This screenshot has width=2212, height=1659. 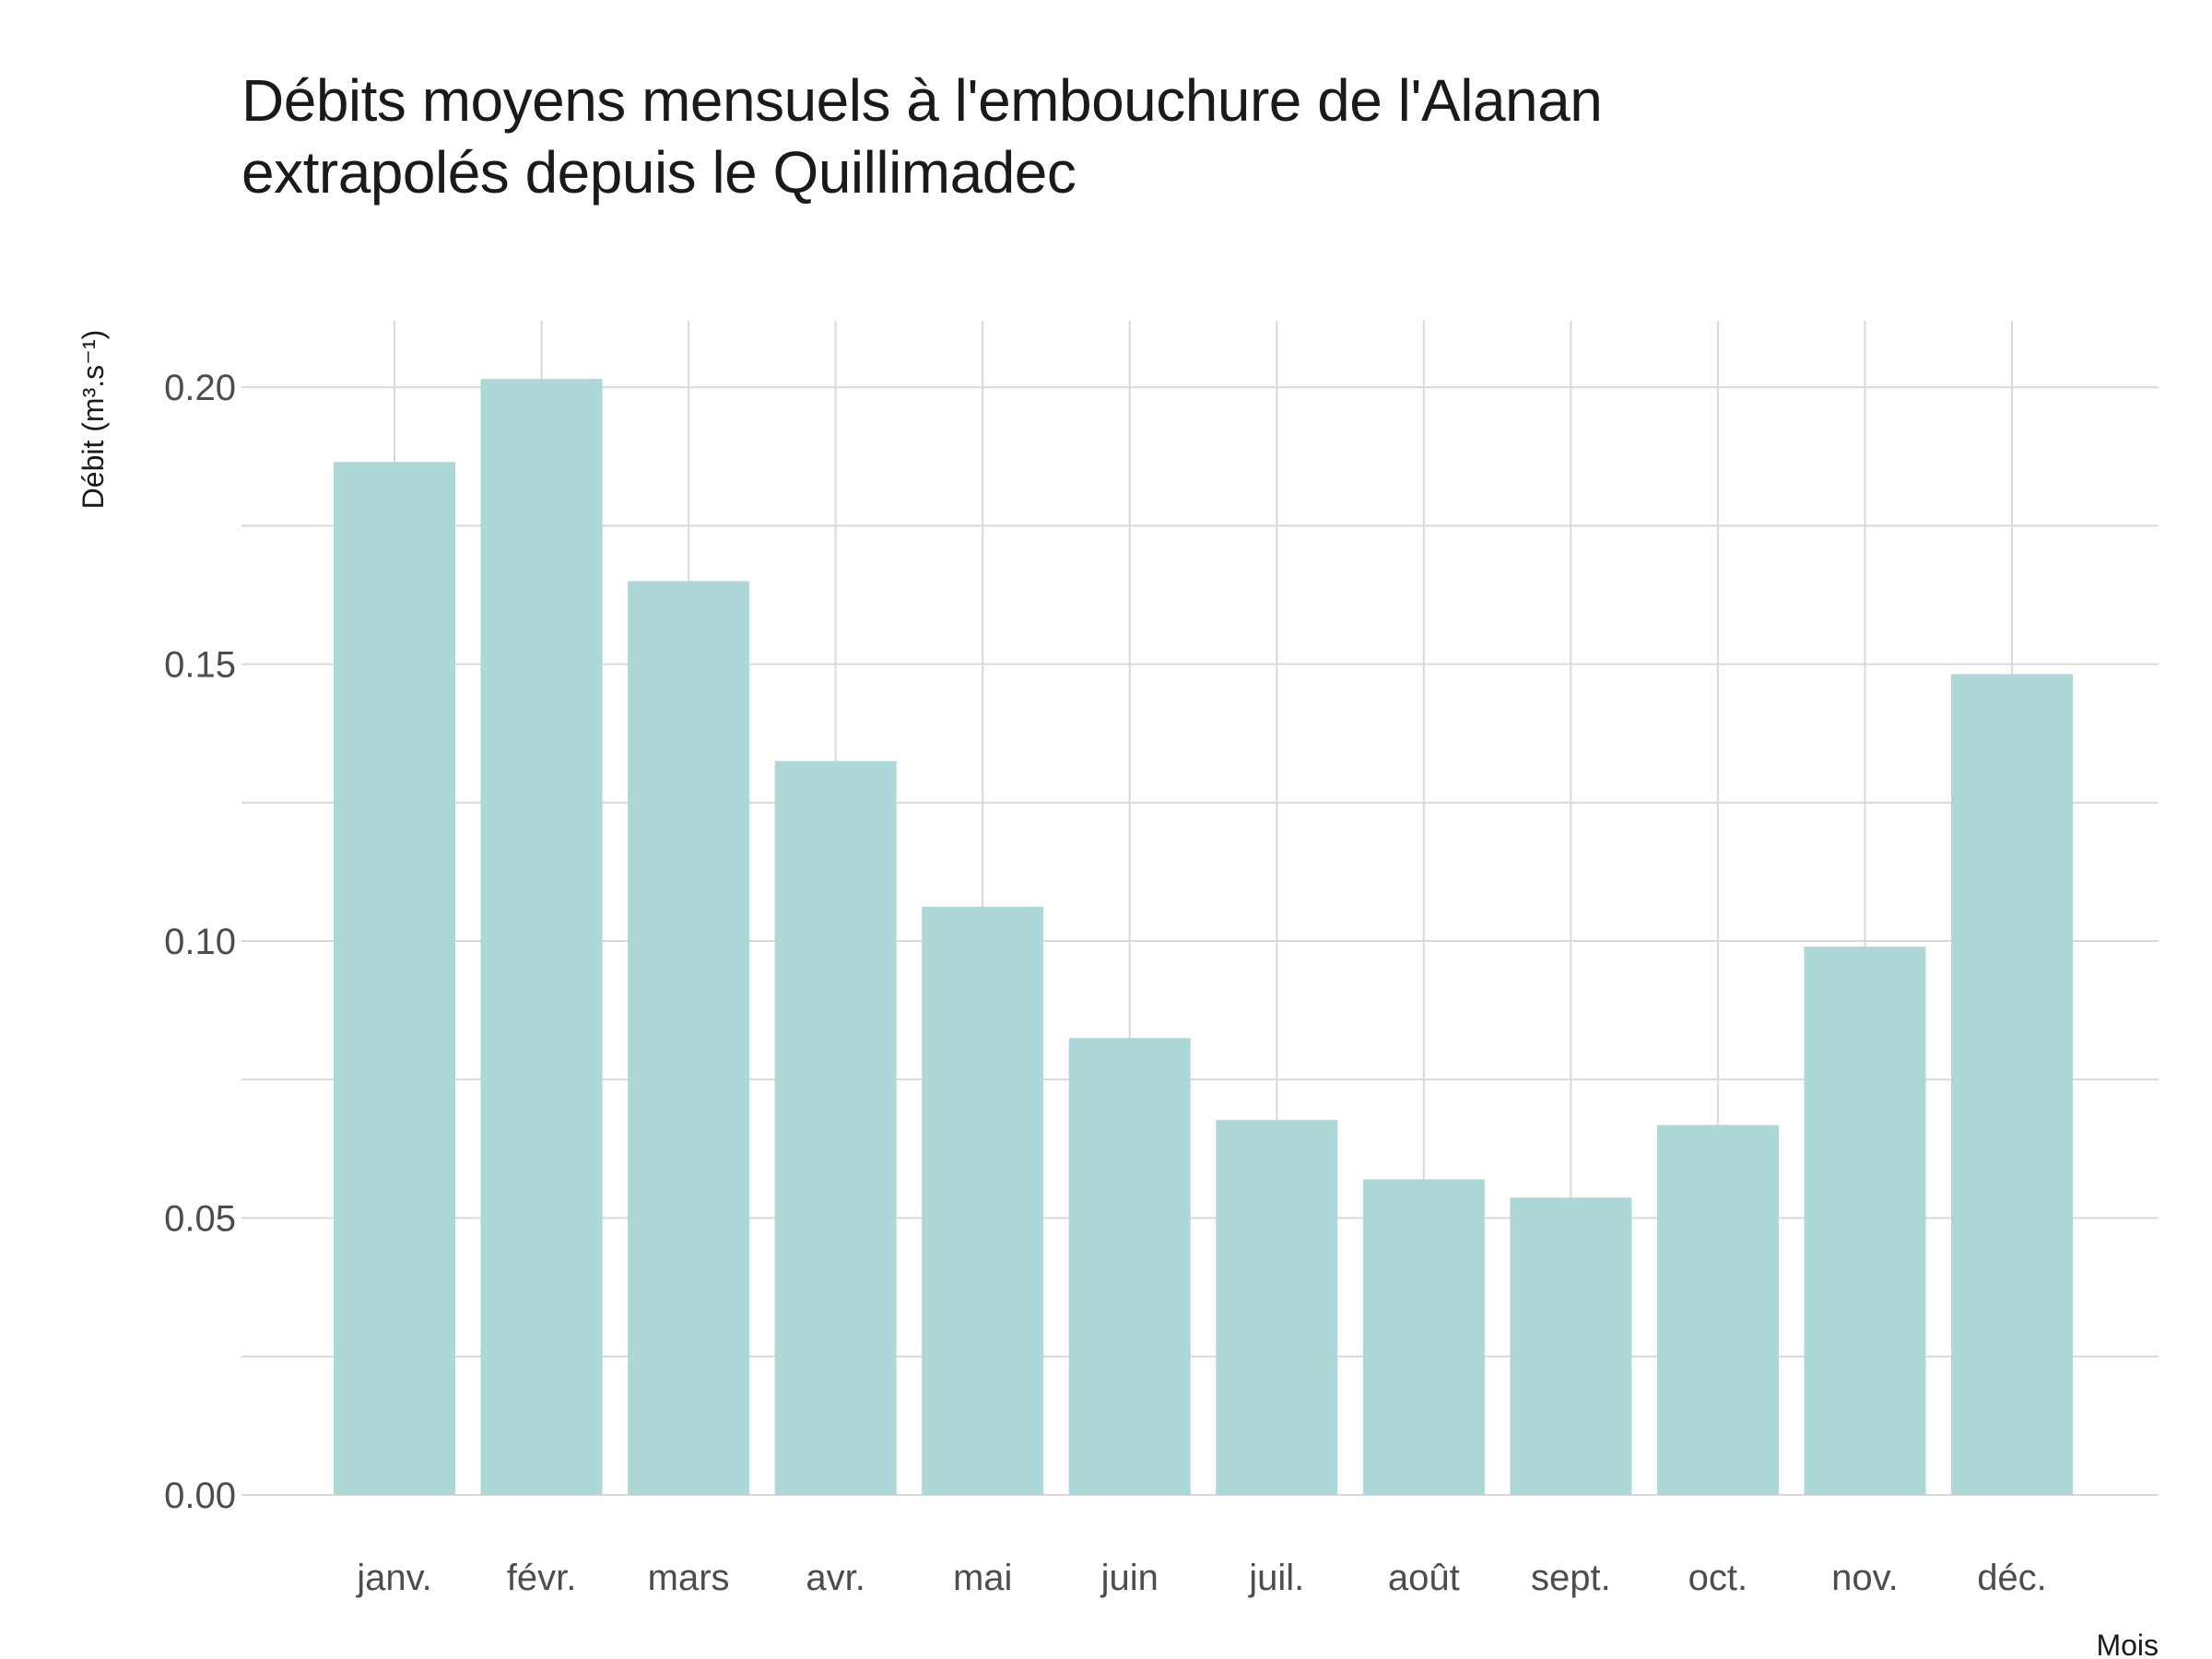 I want to click on x-tick-label: juin, so click(x=1129, y=1578).